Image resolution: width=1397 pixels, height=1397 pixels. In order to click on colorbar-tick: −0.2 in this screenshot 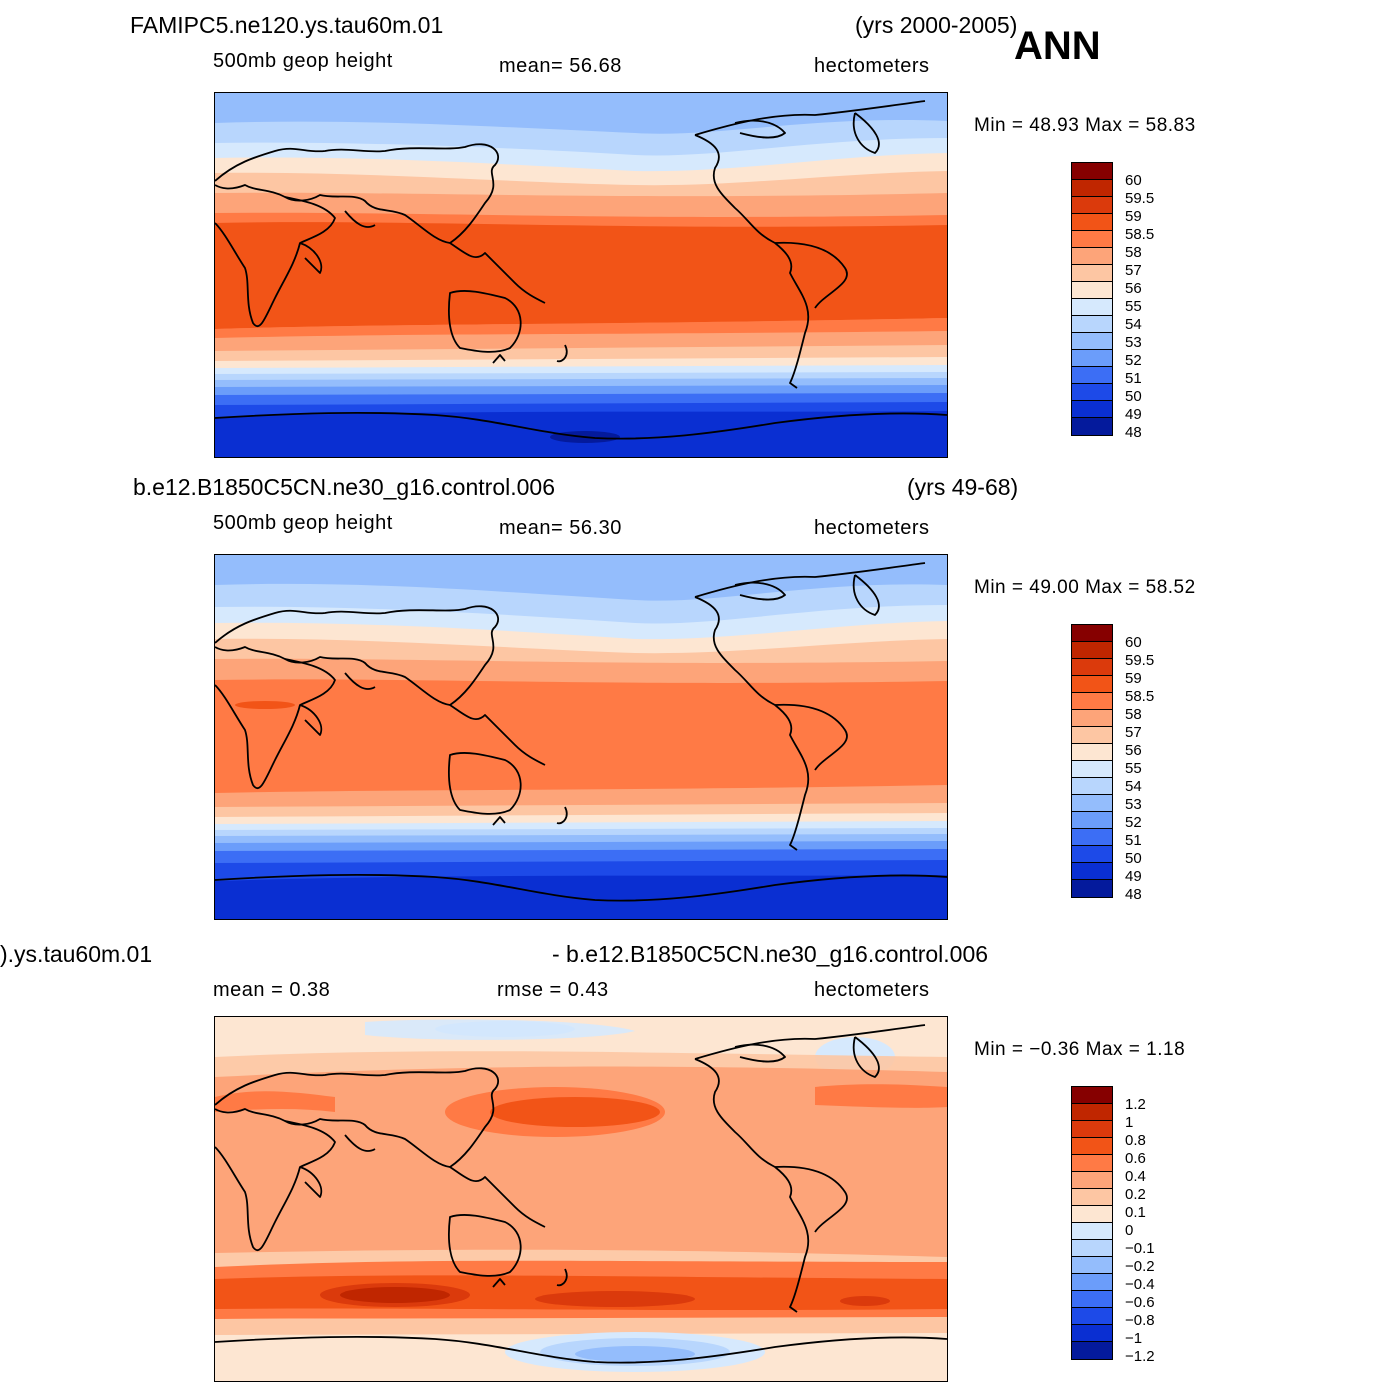, I will do `click(1140, 1266)`.